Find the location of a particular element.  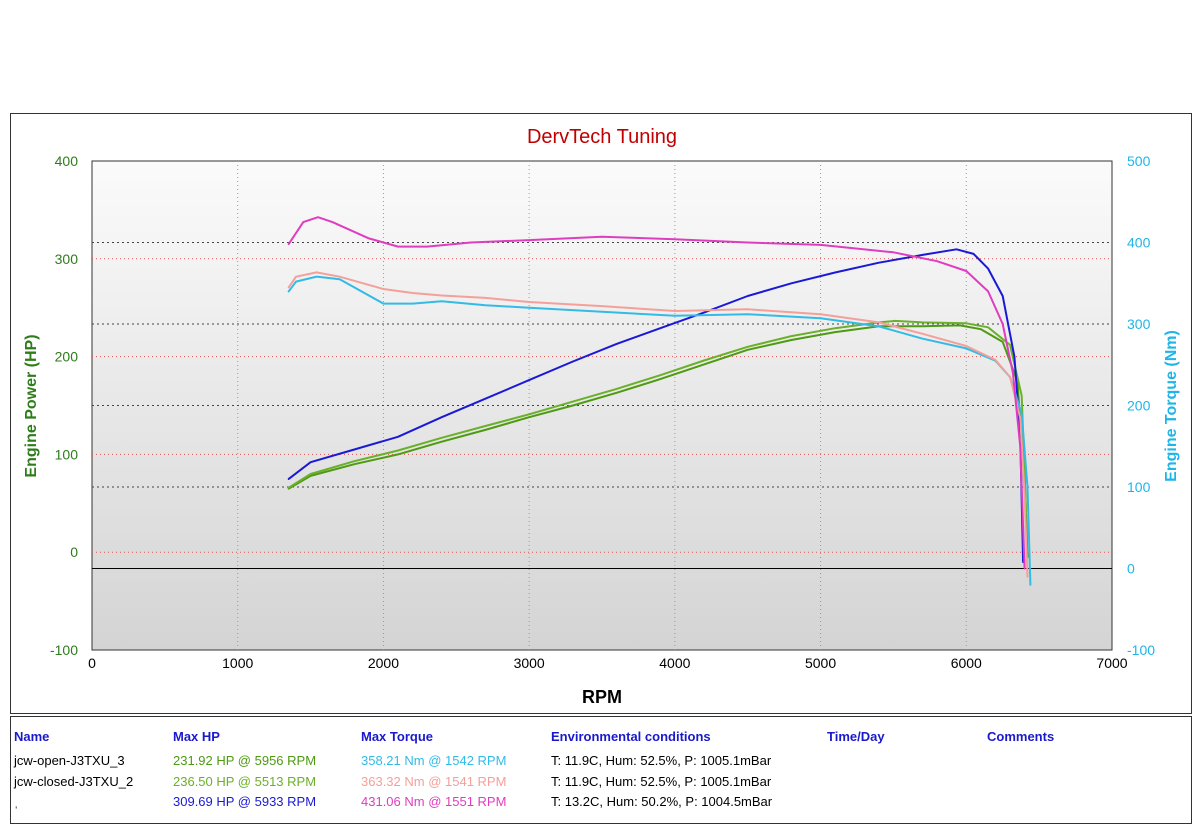

header-name: Name is located at coordinates (32, 736).